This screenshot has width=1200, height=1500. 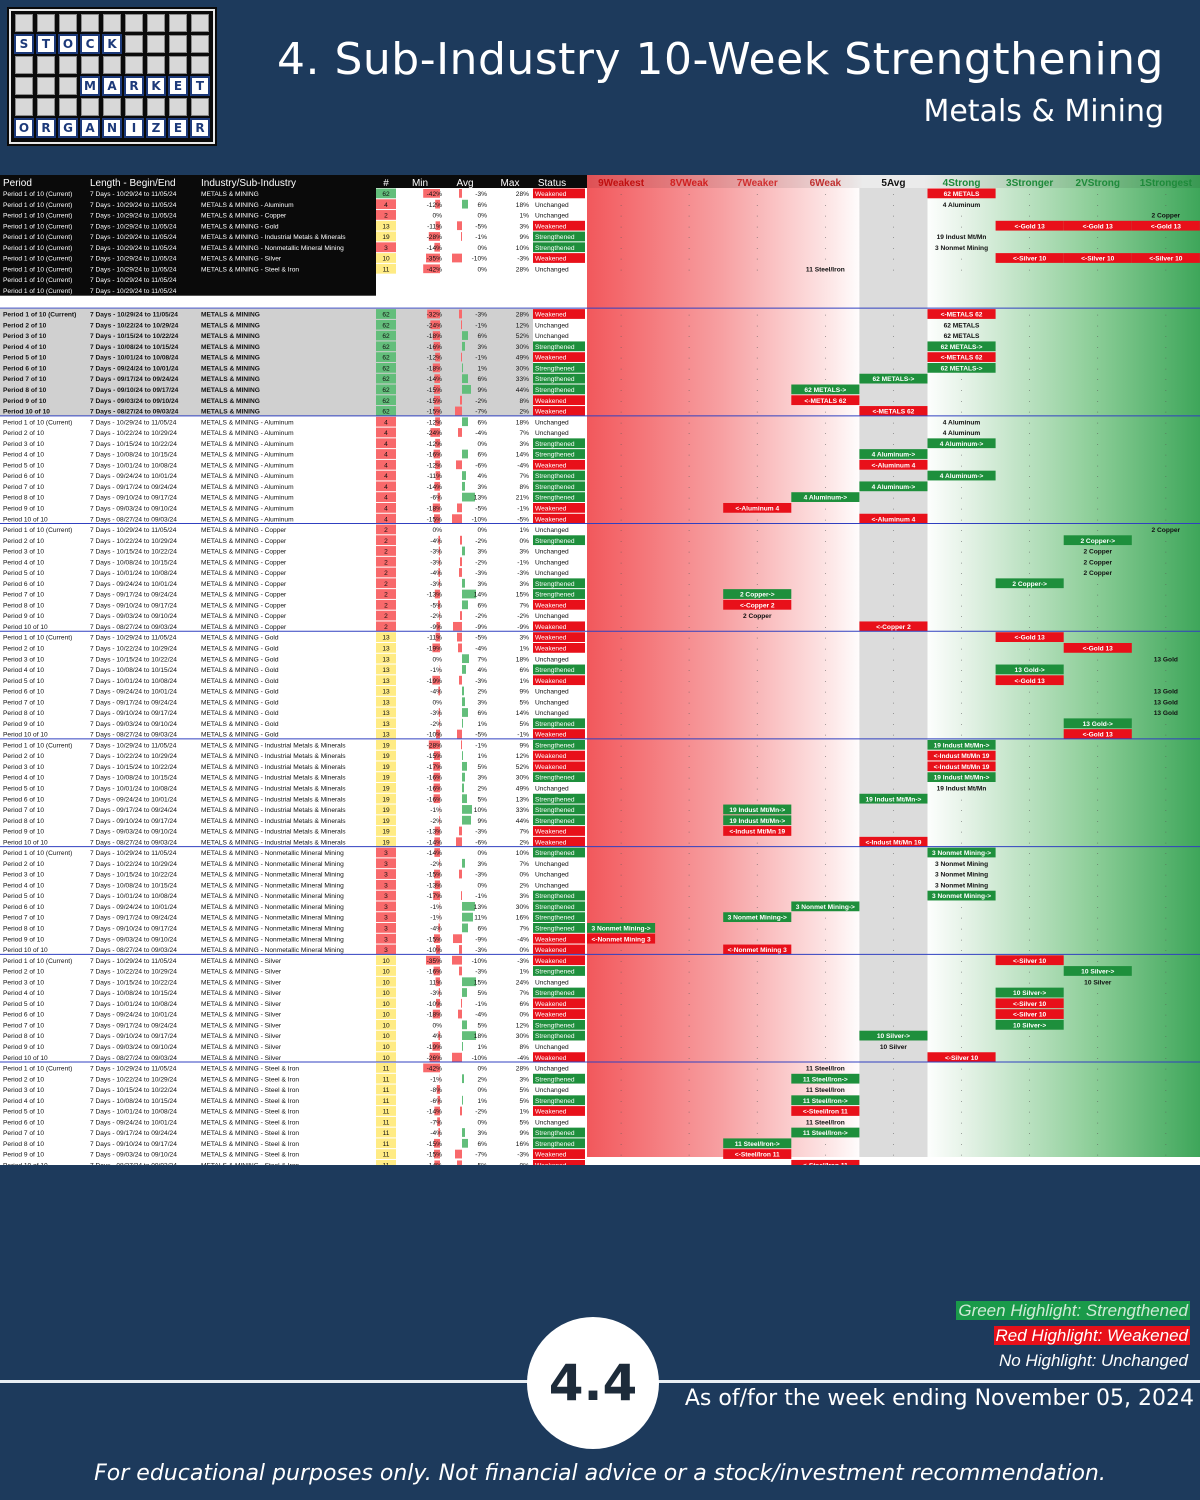 I want to click on period-cell: Period 6 of 10, so click(x=23, y=1122).